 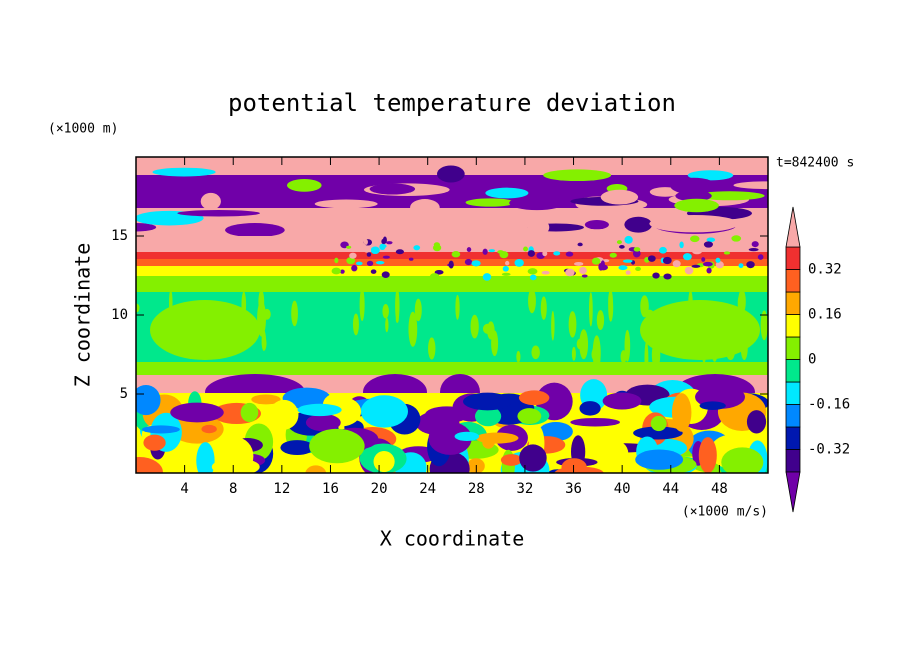 What do you see at coordinates (379, 489) in the screenshot?
I see `x-tick-label: 20` at bounding box center [379, 489].